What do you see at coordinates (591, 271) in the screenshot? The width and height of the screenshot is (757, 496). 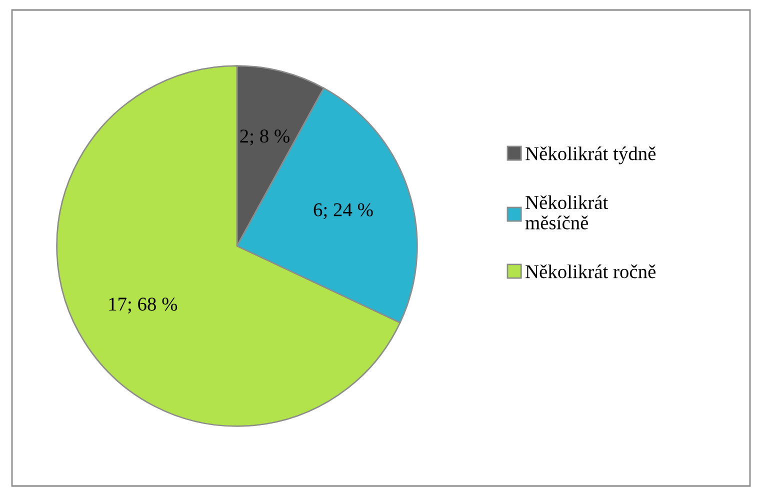 I see `legend-label: Několikrát ročně` at bounding box center [591, 271].